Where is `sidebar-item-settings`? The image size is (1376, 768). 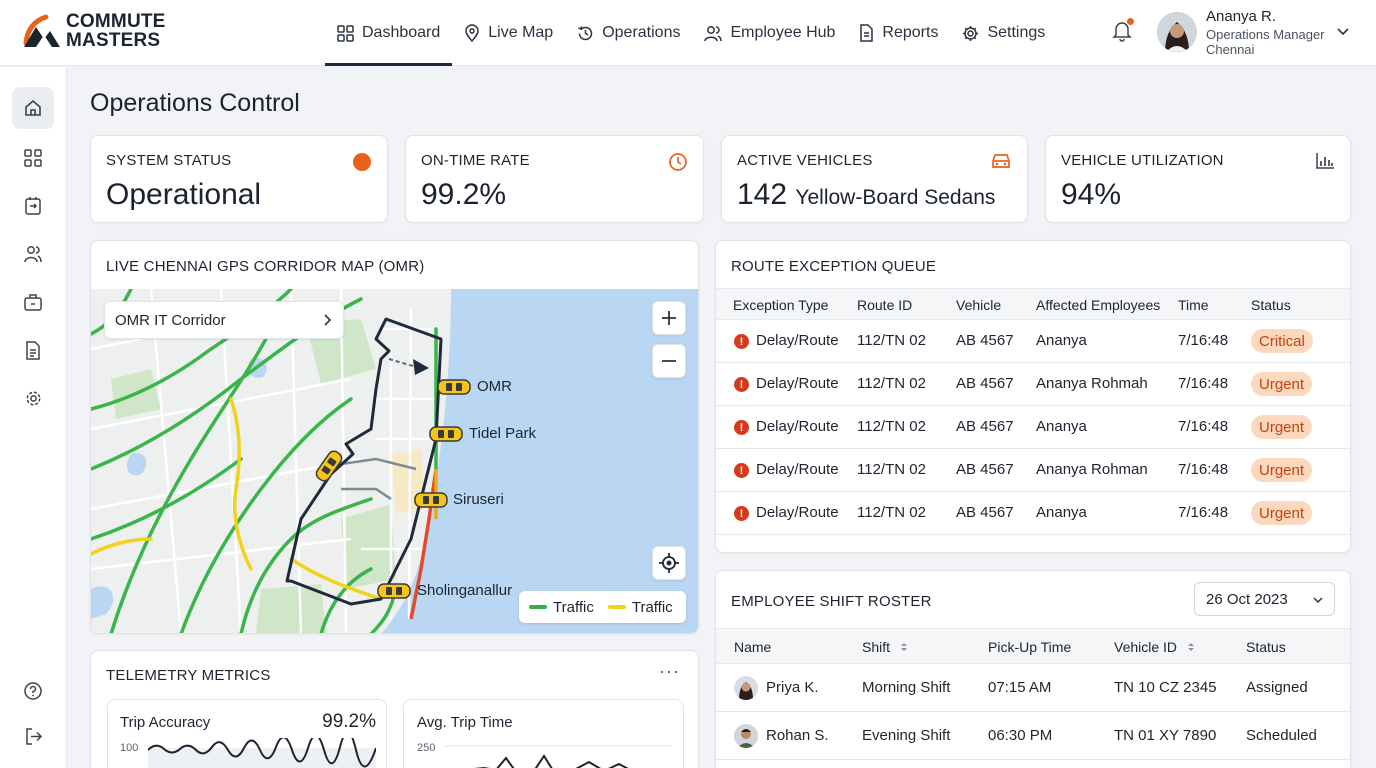 sidebar-item-settings is located at coordinates (33, 398).